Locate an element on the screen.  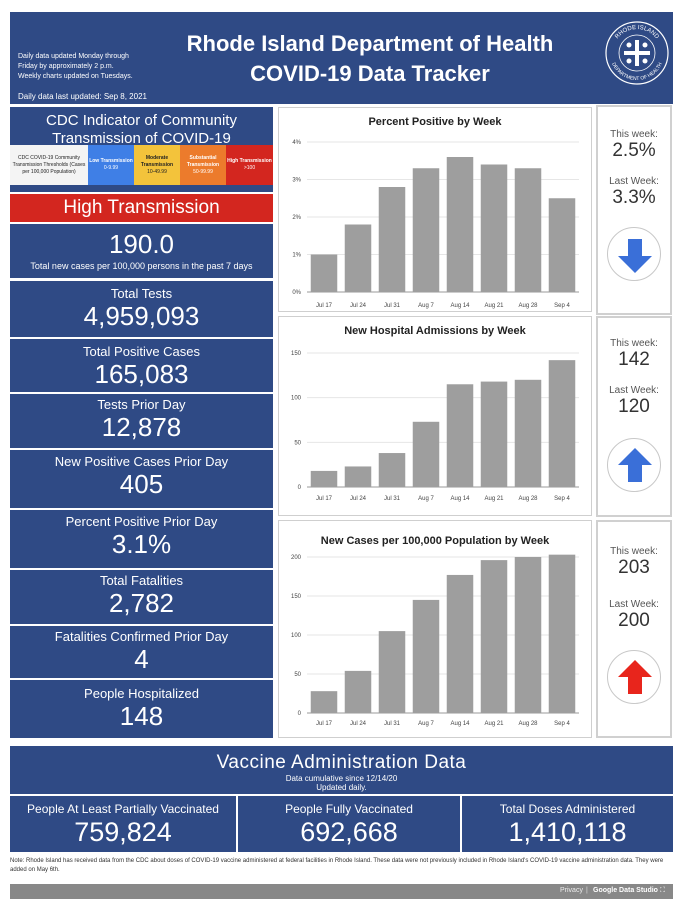
weekly-compare-new-cases: This week: 203 Last Week: 200 is located at coordinates (634, 629).